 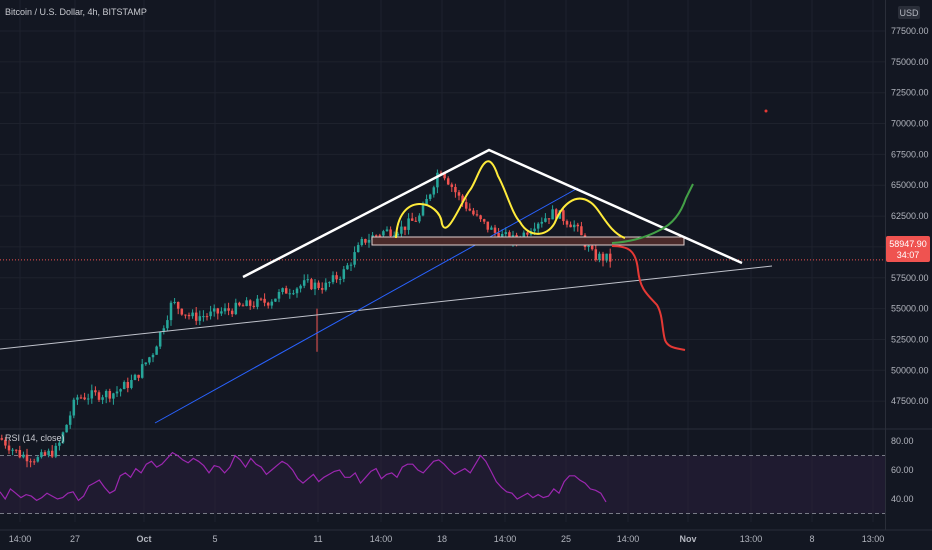 I want to click on time-tick-label: 25, so click(x=566, y=539).